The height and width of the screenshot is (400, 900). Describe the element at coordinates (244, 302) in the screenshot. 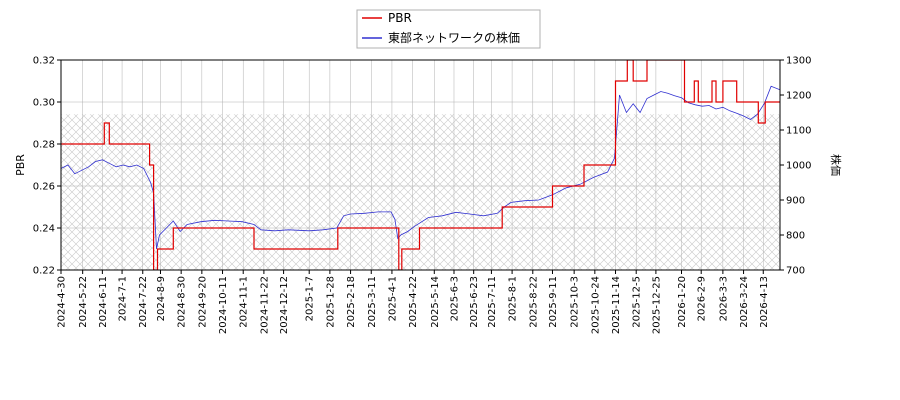

I see `x-tick-label: 2024-11-1` at that location.